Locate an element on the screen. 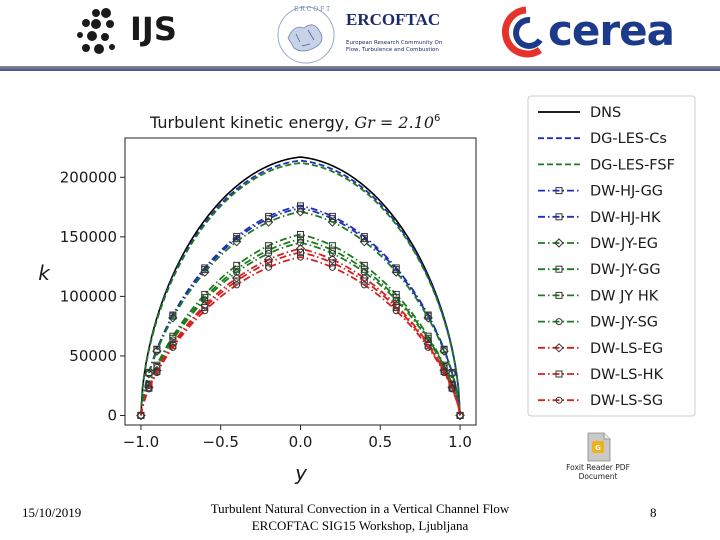 Image resolution: width=720 pixels, height=540 pixels. foxit-pdf-label: Foxit Reader PDF Document is located at coordinates (598, 472).